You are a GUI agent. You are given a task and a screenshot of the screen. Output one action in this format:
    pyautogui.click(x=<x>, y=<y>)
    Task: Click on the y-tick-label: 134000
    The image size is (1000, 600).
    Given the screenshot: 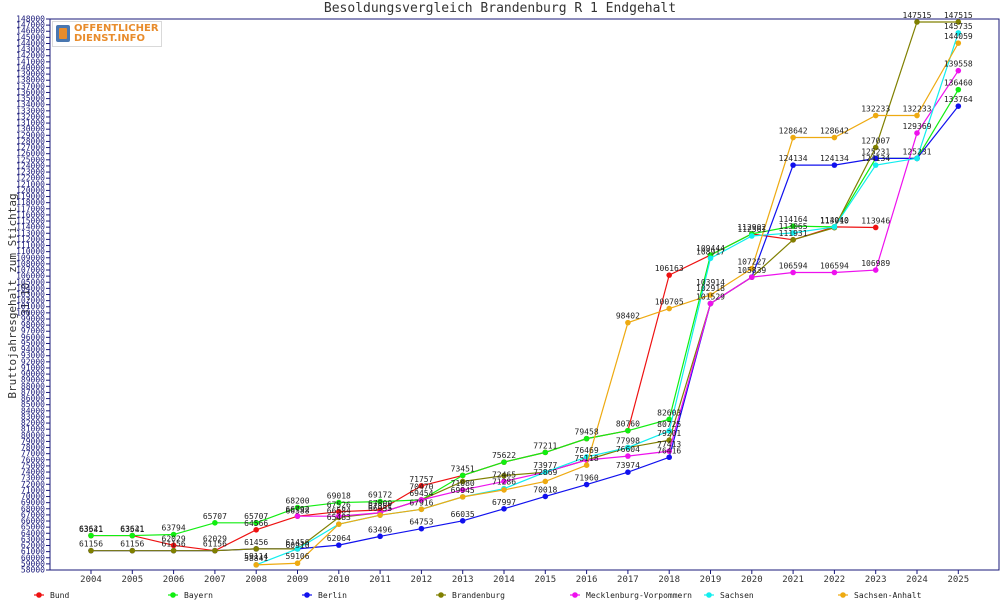 What is the action you would take?
    pyautogui.click(x=30, y=104)
    